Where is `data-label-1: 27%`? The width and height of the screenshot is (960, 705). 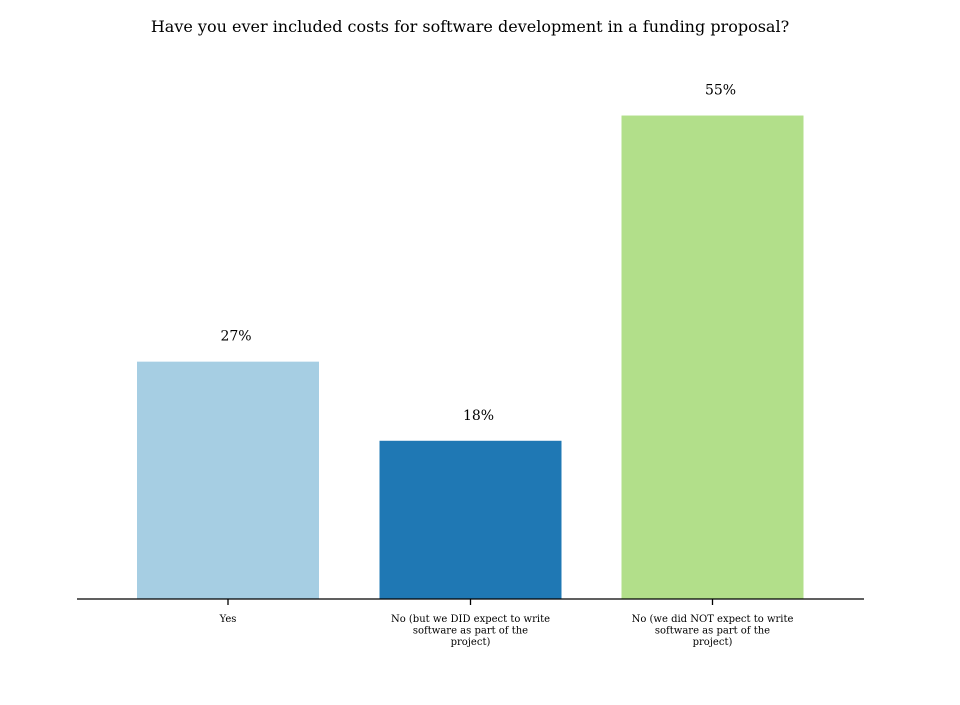 data-label-1: 27% is located at coordinates (235, 337).